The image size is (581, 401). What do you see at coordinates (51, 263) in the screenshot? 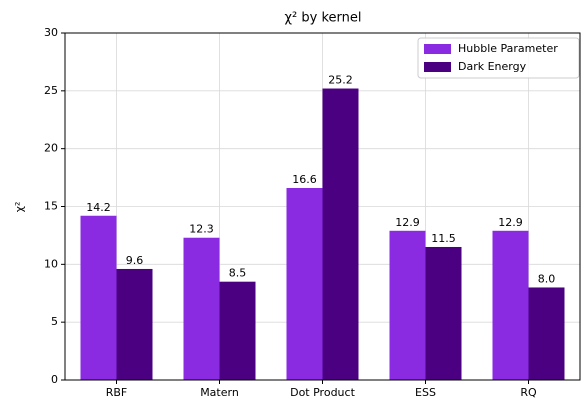
I see `y-tick-label: 10` at bounding box center [51, 263].